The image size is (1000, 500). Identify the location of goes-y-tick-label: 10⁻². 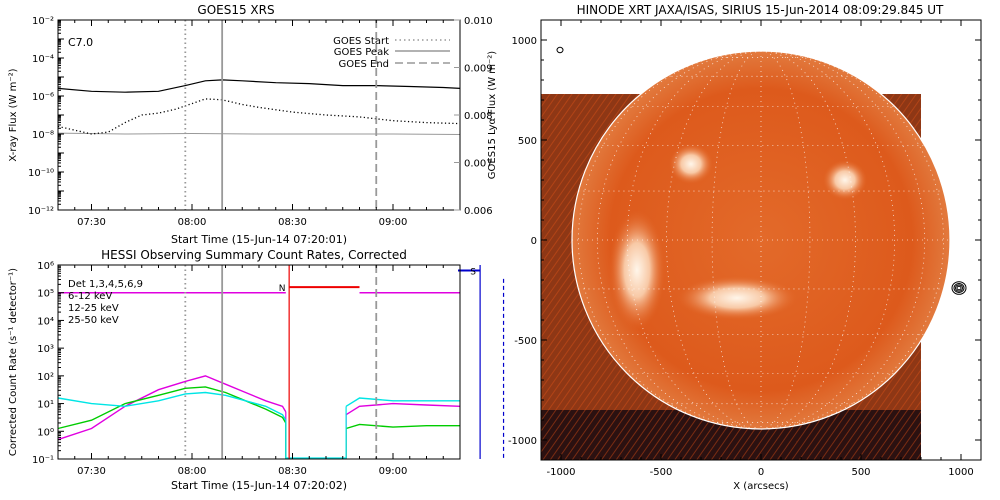
(43, 21).